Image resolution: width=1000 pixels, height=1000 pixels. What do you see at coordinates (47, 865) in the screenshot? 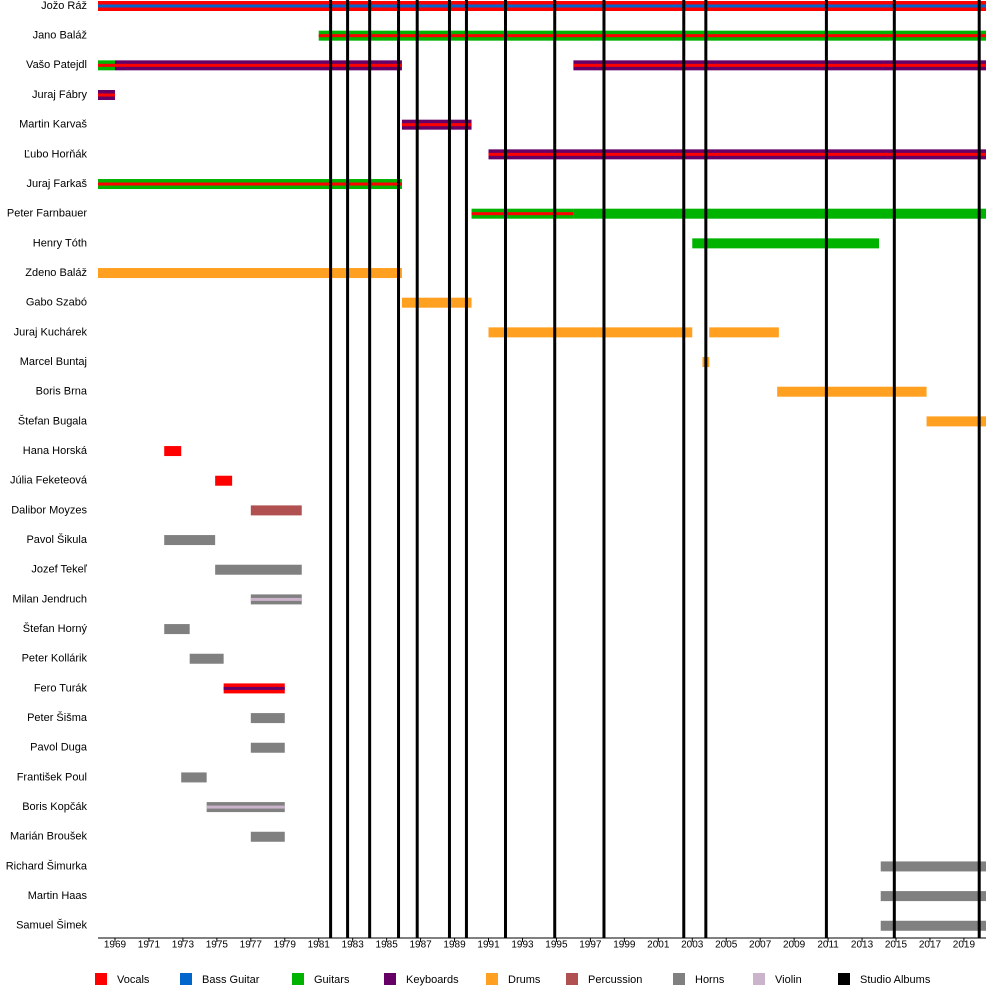
I see `member-name: Richard Šimurka` at bounding box center [47, 865].